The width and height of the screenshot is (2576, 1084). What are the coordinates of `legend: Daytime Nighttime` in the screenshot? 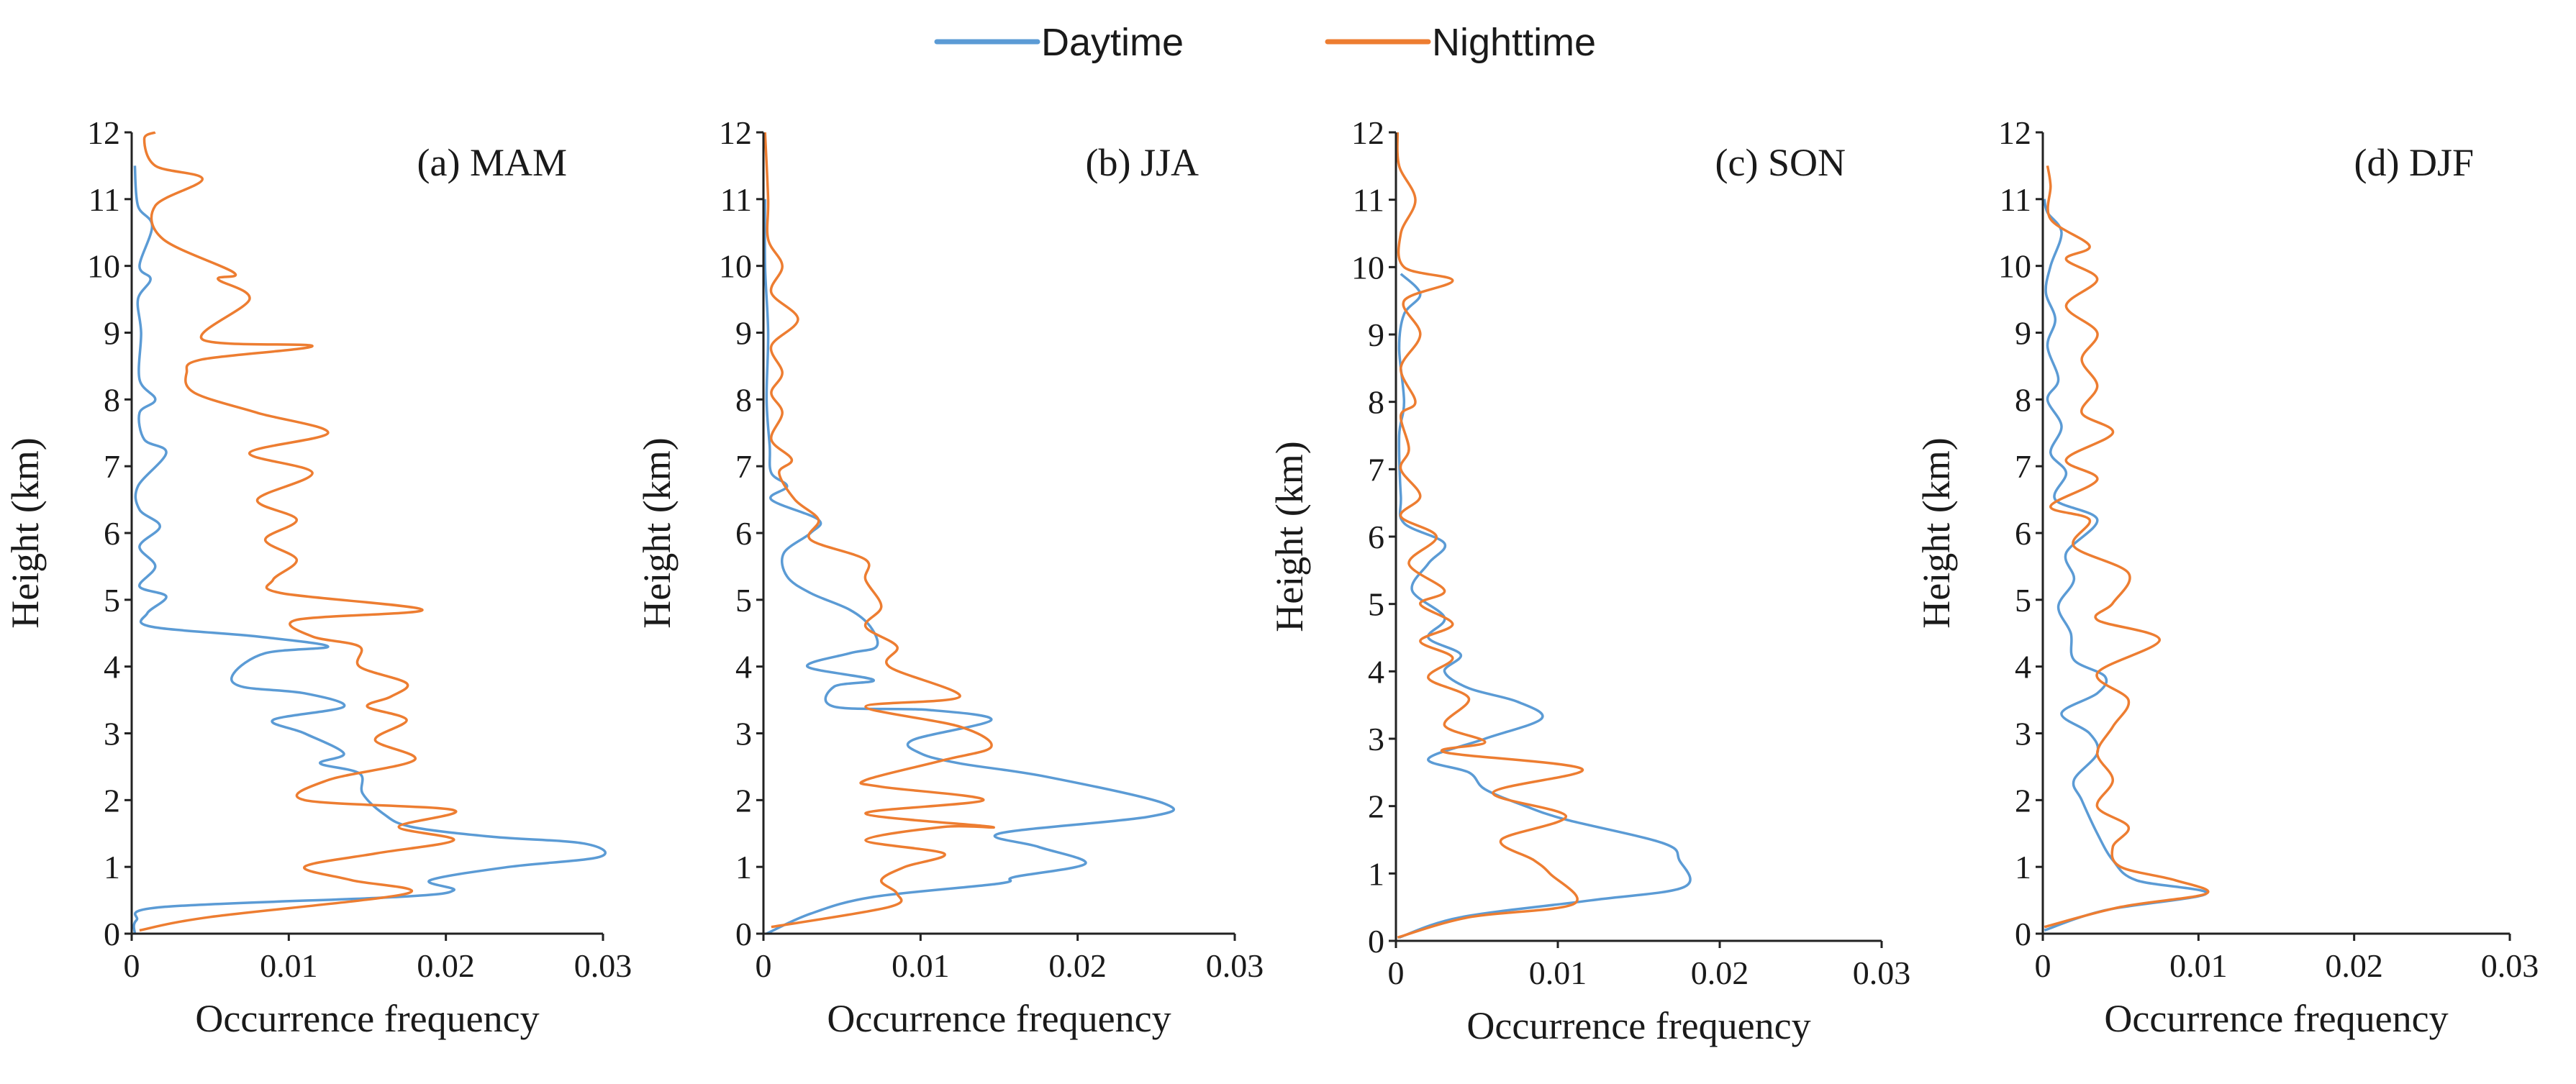 It's located at (1265, 42).